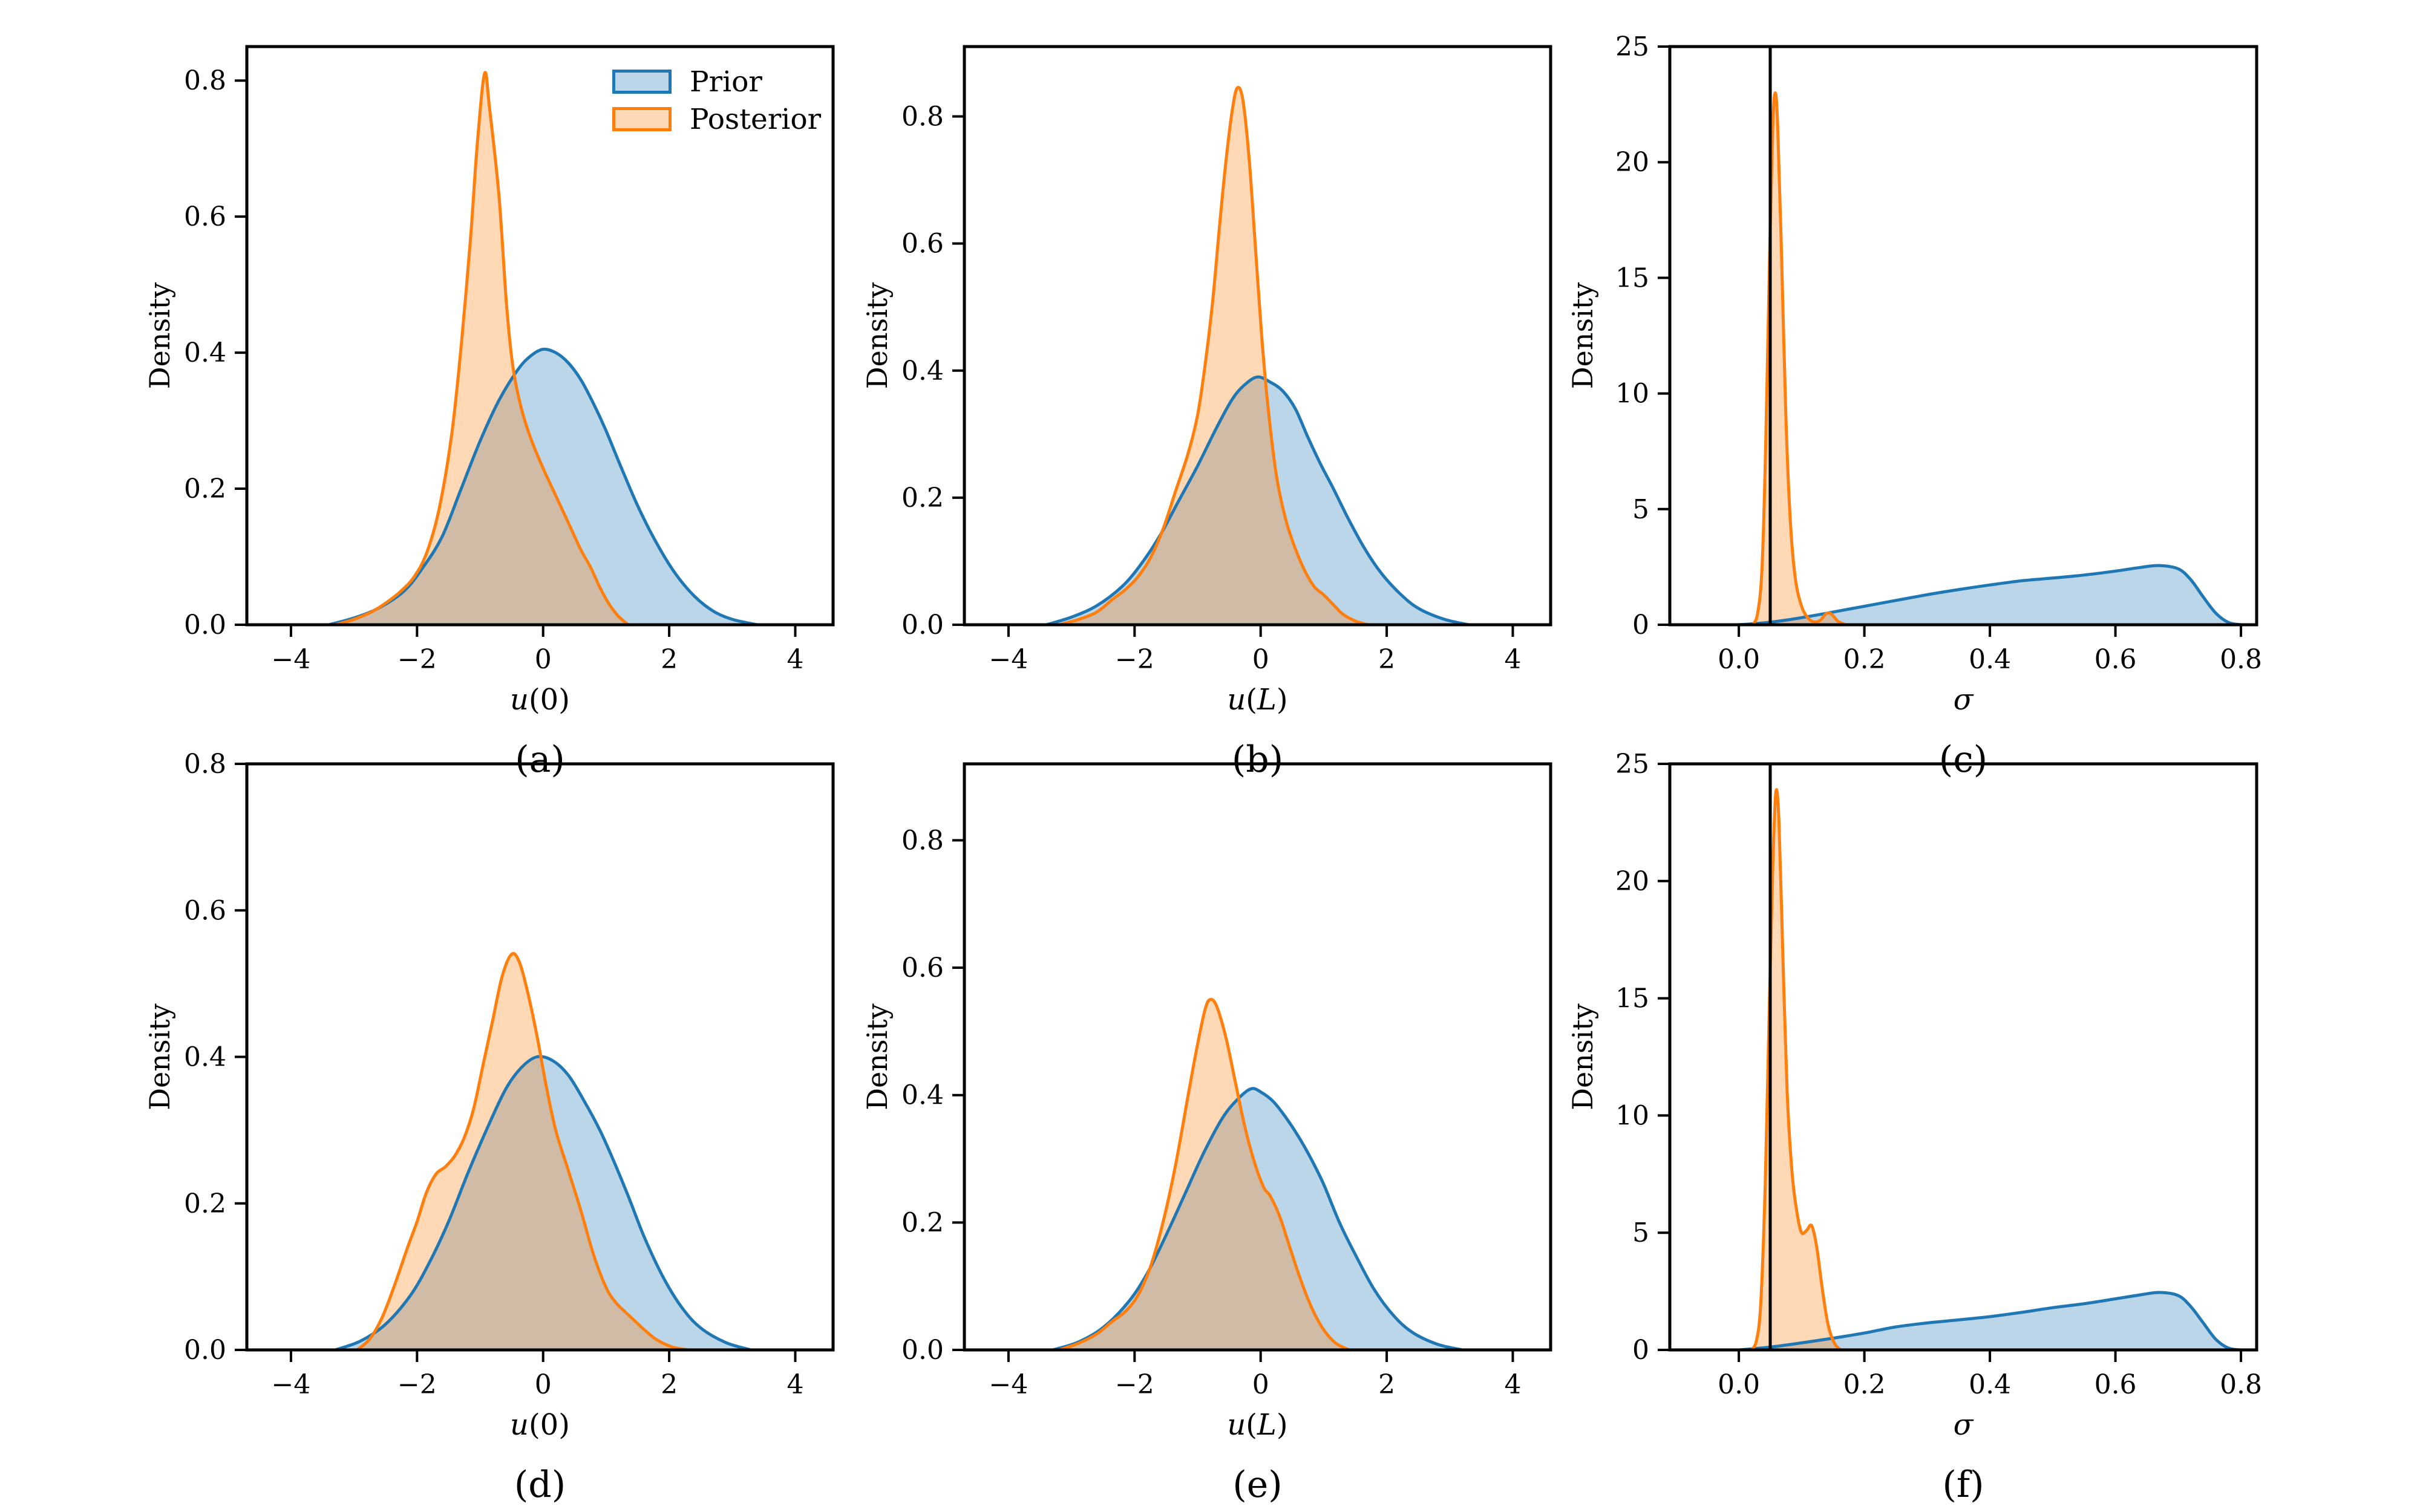 The image size is (2420, 1512). I want to click on legend: Prior Posterior, so click(716, 101).